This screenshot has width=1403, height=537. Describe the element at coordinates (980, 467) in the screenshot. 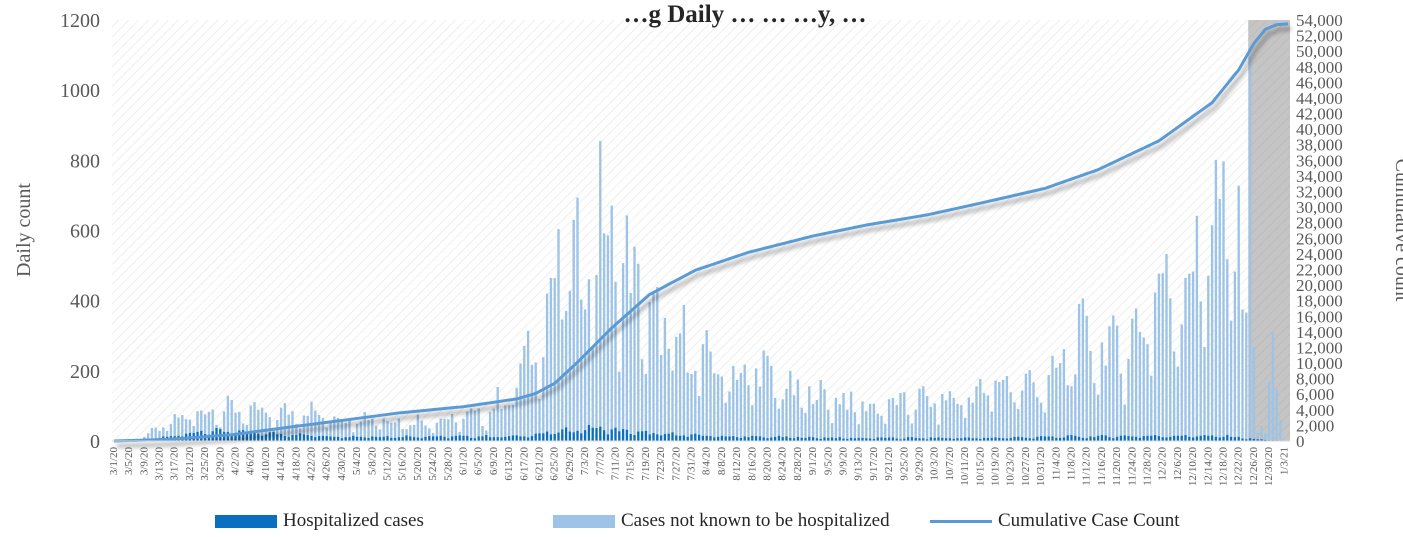

I see `x-tick-label: 10/15/20` at that location.